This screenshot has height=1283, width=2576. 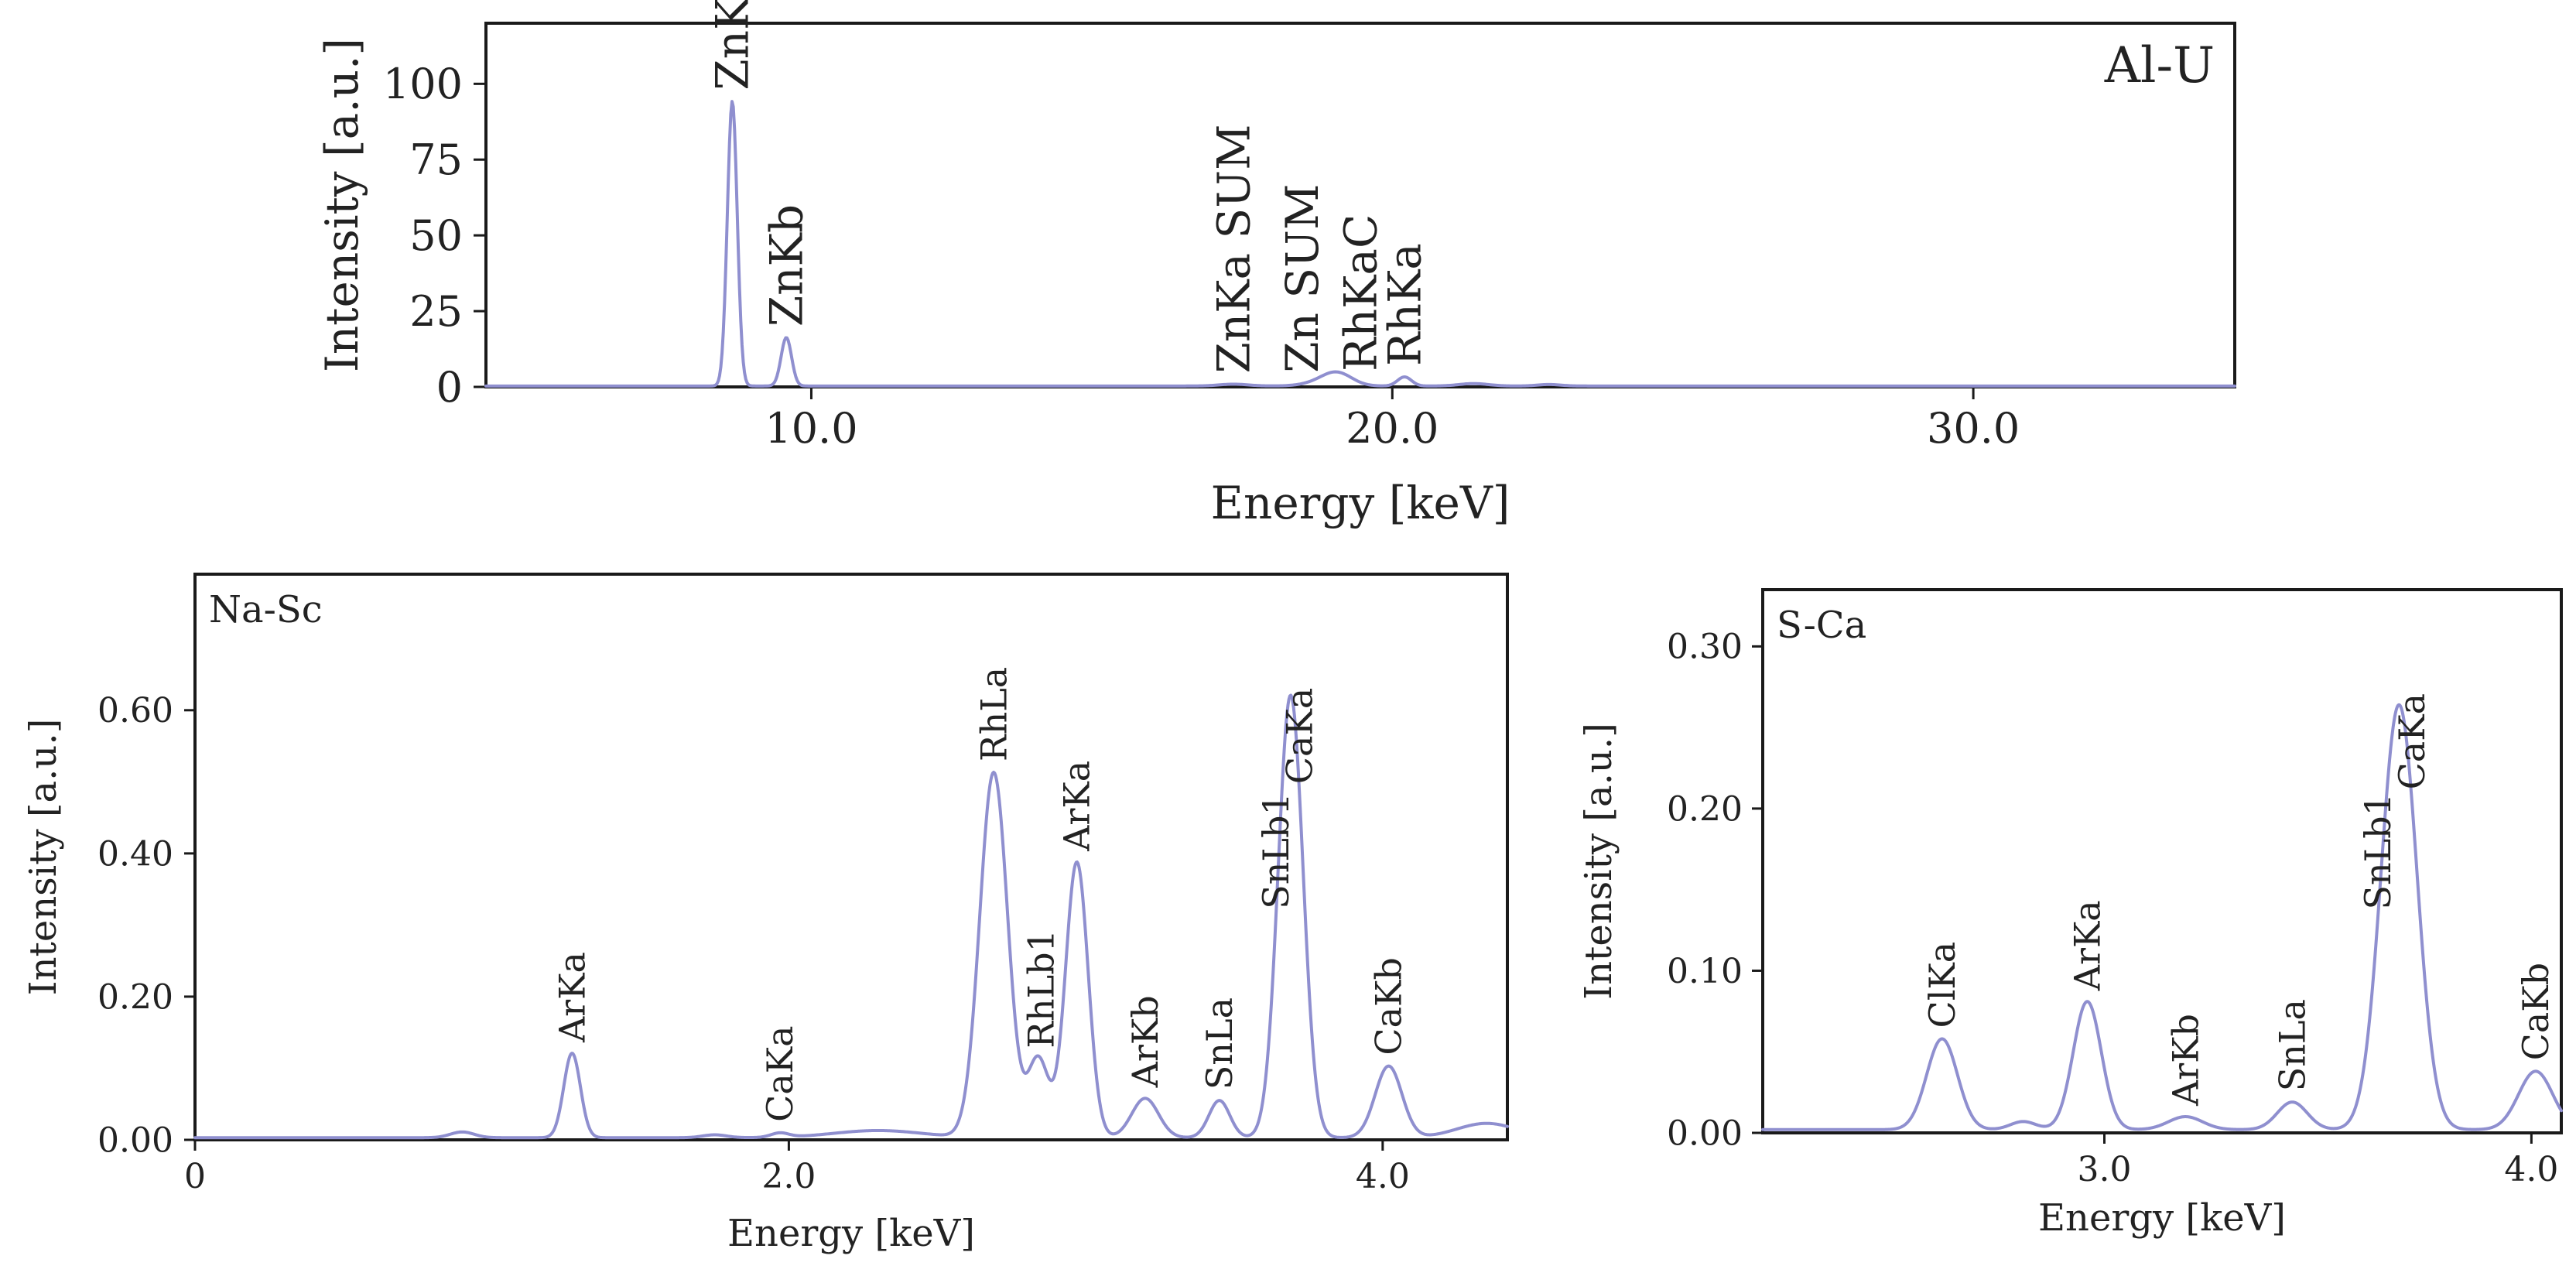 What do you see at coordinates (436, 159) in the screenshot?
I see `y-tick-label: 75` at bounding box center [436, 159].